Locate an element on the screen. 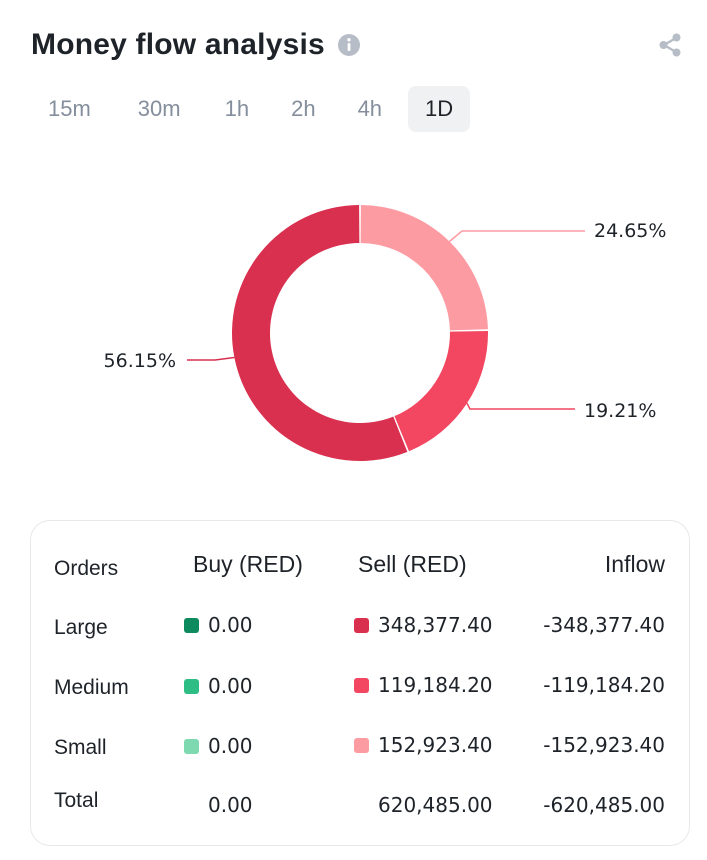 Image resolution: width=707 pixels, height=860 pixels. buy-value-small: 0.00 is located at coordinates (218, 746).